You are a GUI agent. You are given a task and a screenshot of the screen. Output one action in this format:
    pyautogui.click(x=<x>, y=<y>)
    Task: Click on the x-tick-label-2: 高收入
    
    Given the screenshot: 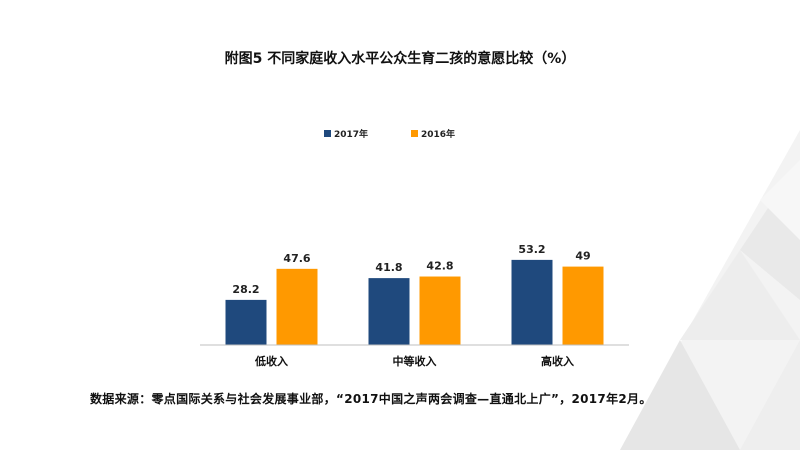 What is the action you would take?
    pyautogui.click(x=557, y=361)
    